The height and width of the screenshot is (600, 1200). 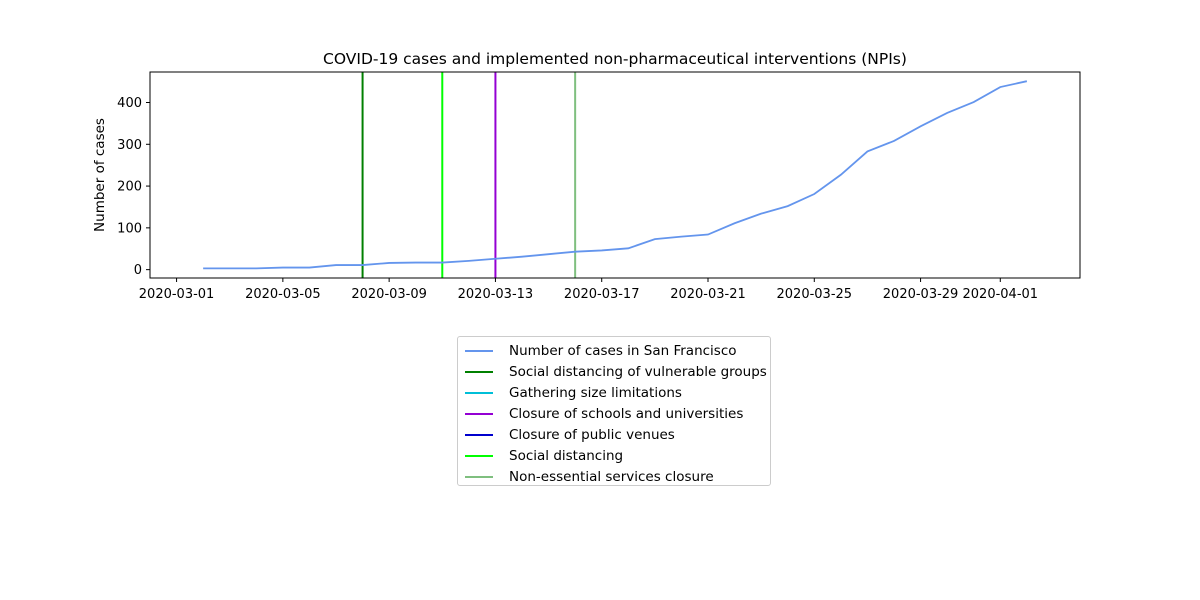 What do you see at coordinates (638, 371) in the screenshot?
I see `legend-label: Social distancing of vulnerable groups` at bounding box center [638, 371].